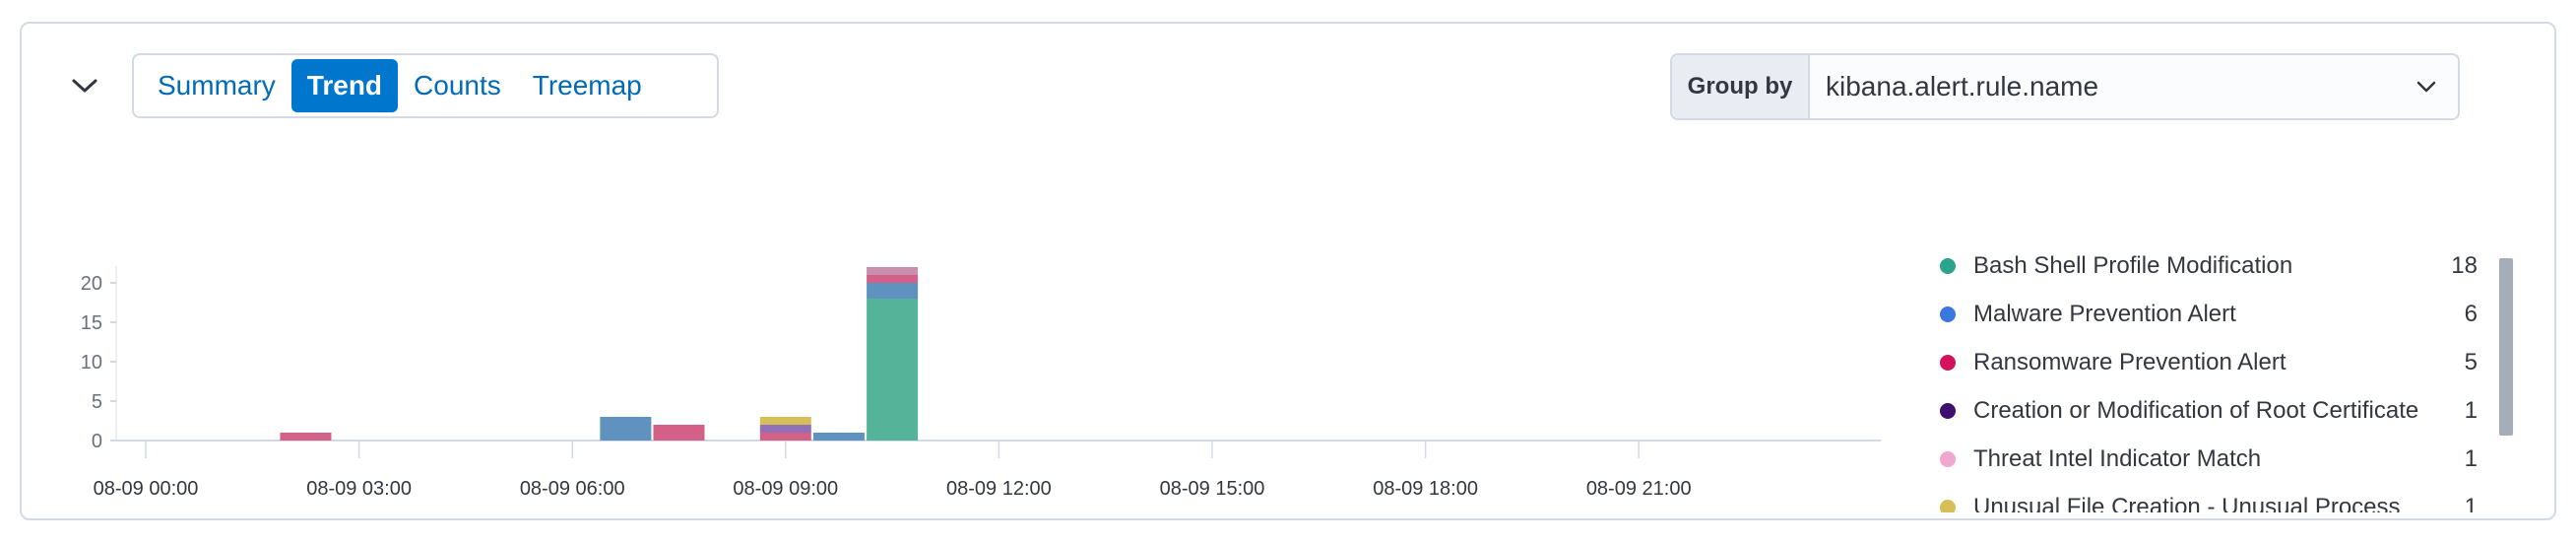  Describe the element at coordinates (587, 85) in the screenshot. I see `tab-treemap: Treemap` at that location.